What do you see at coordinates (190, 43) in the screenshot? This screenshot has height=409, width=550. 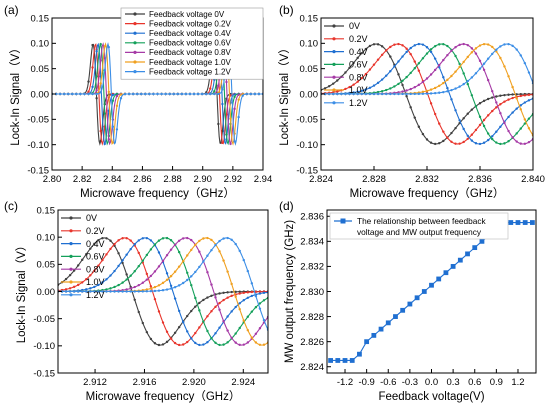 I see `legend-label: Feedback voltage 0.6V` at bounding box center [190, 43].